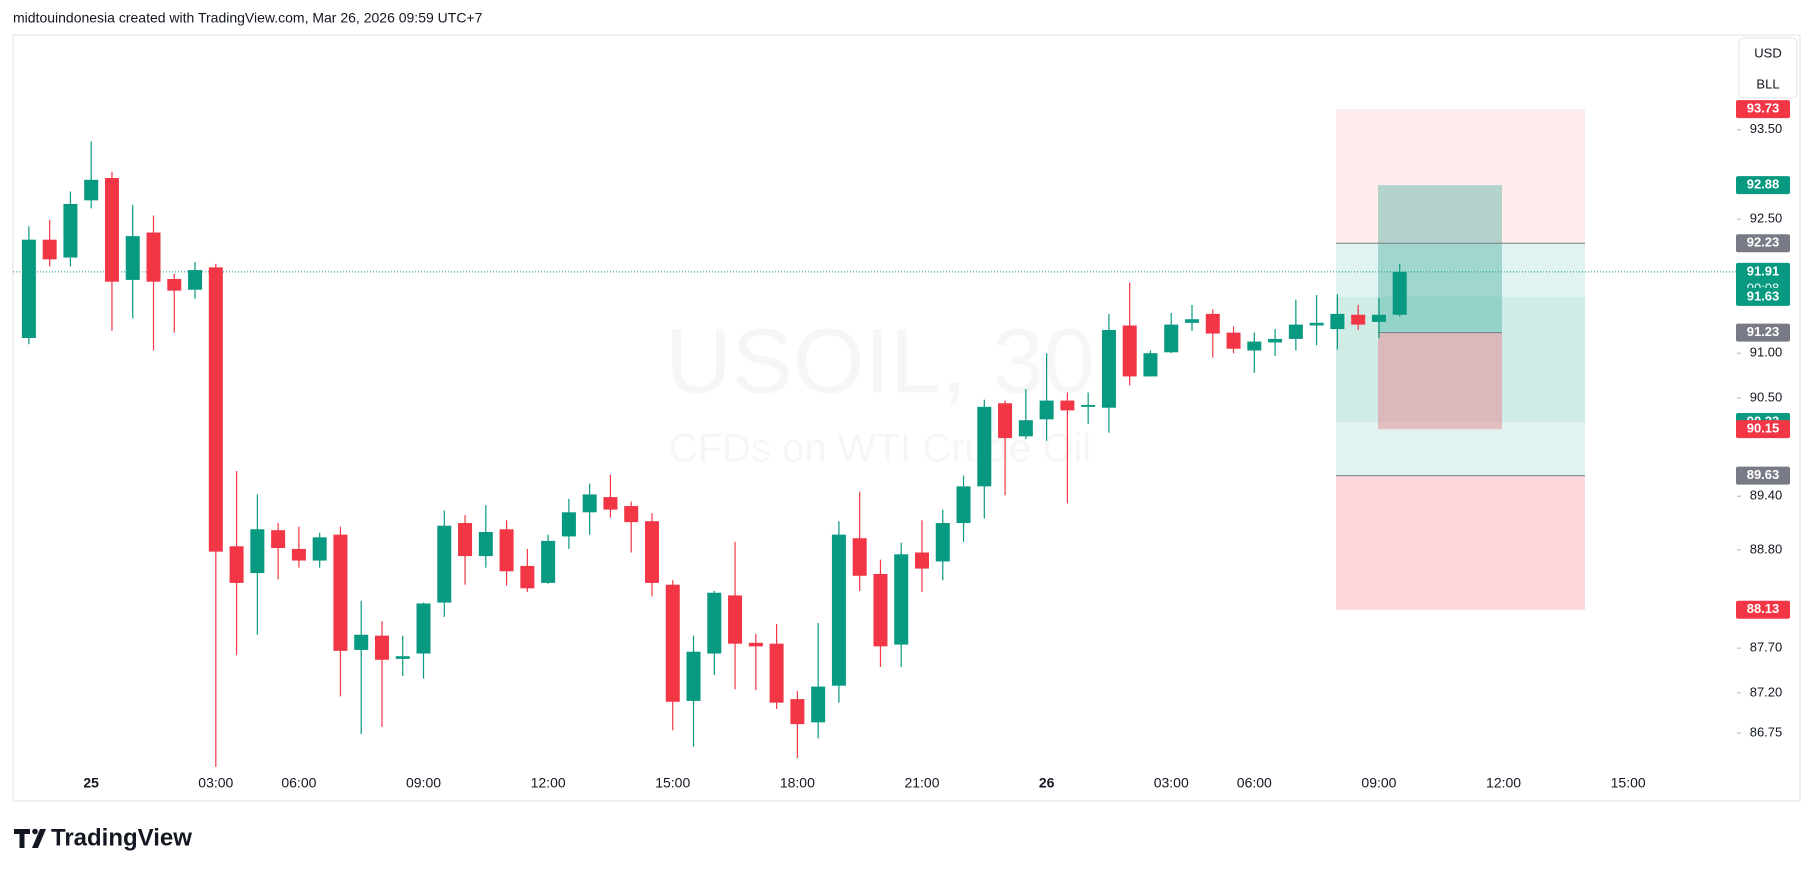 The image size is (1814, 882). Describe the element at coordinates (1767, 83) in the screenshot. I see `currency-button: BLL` at that location.